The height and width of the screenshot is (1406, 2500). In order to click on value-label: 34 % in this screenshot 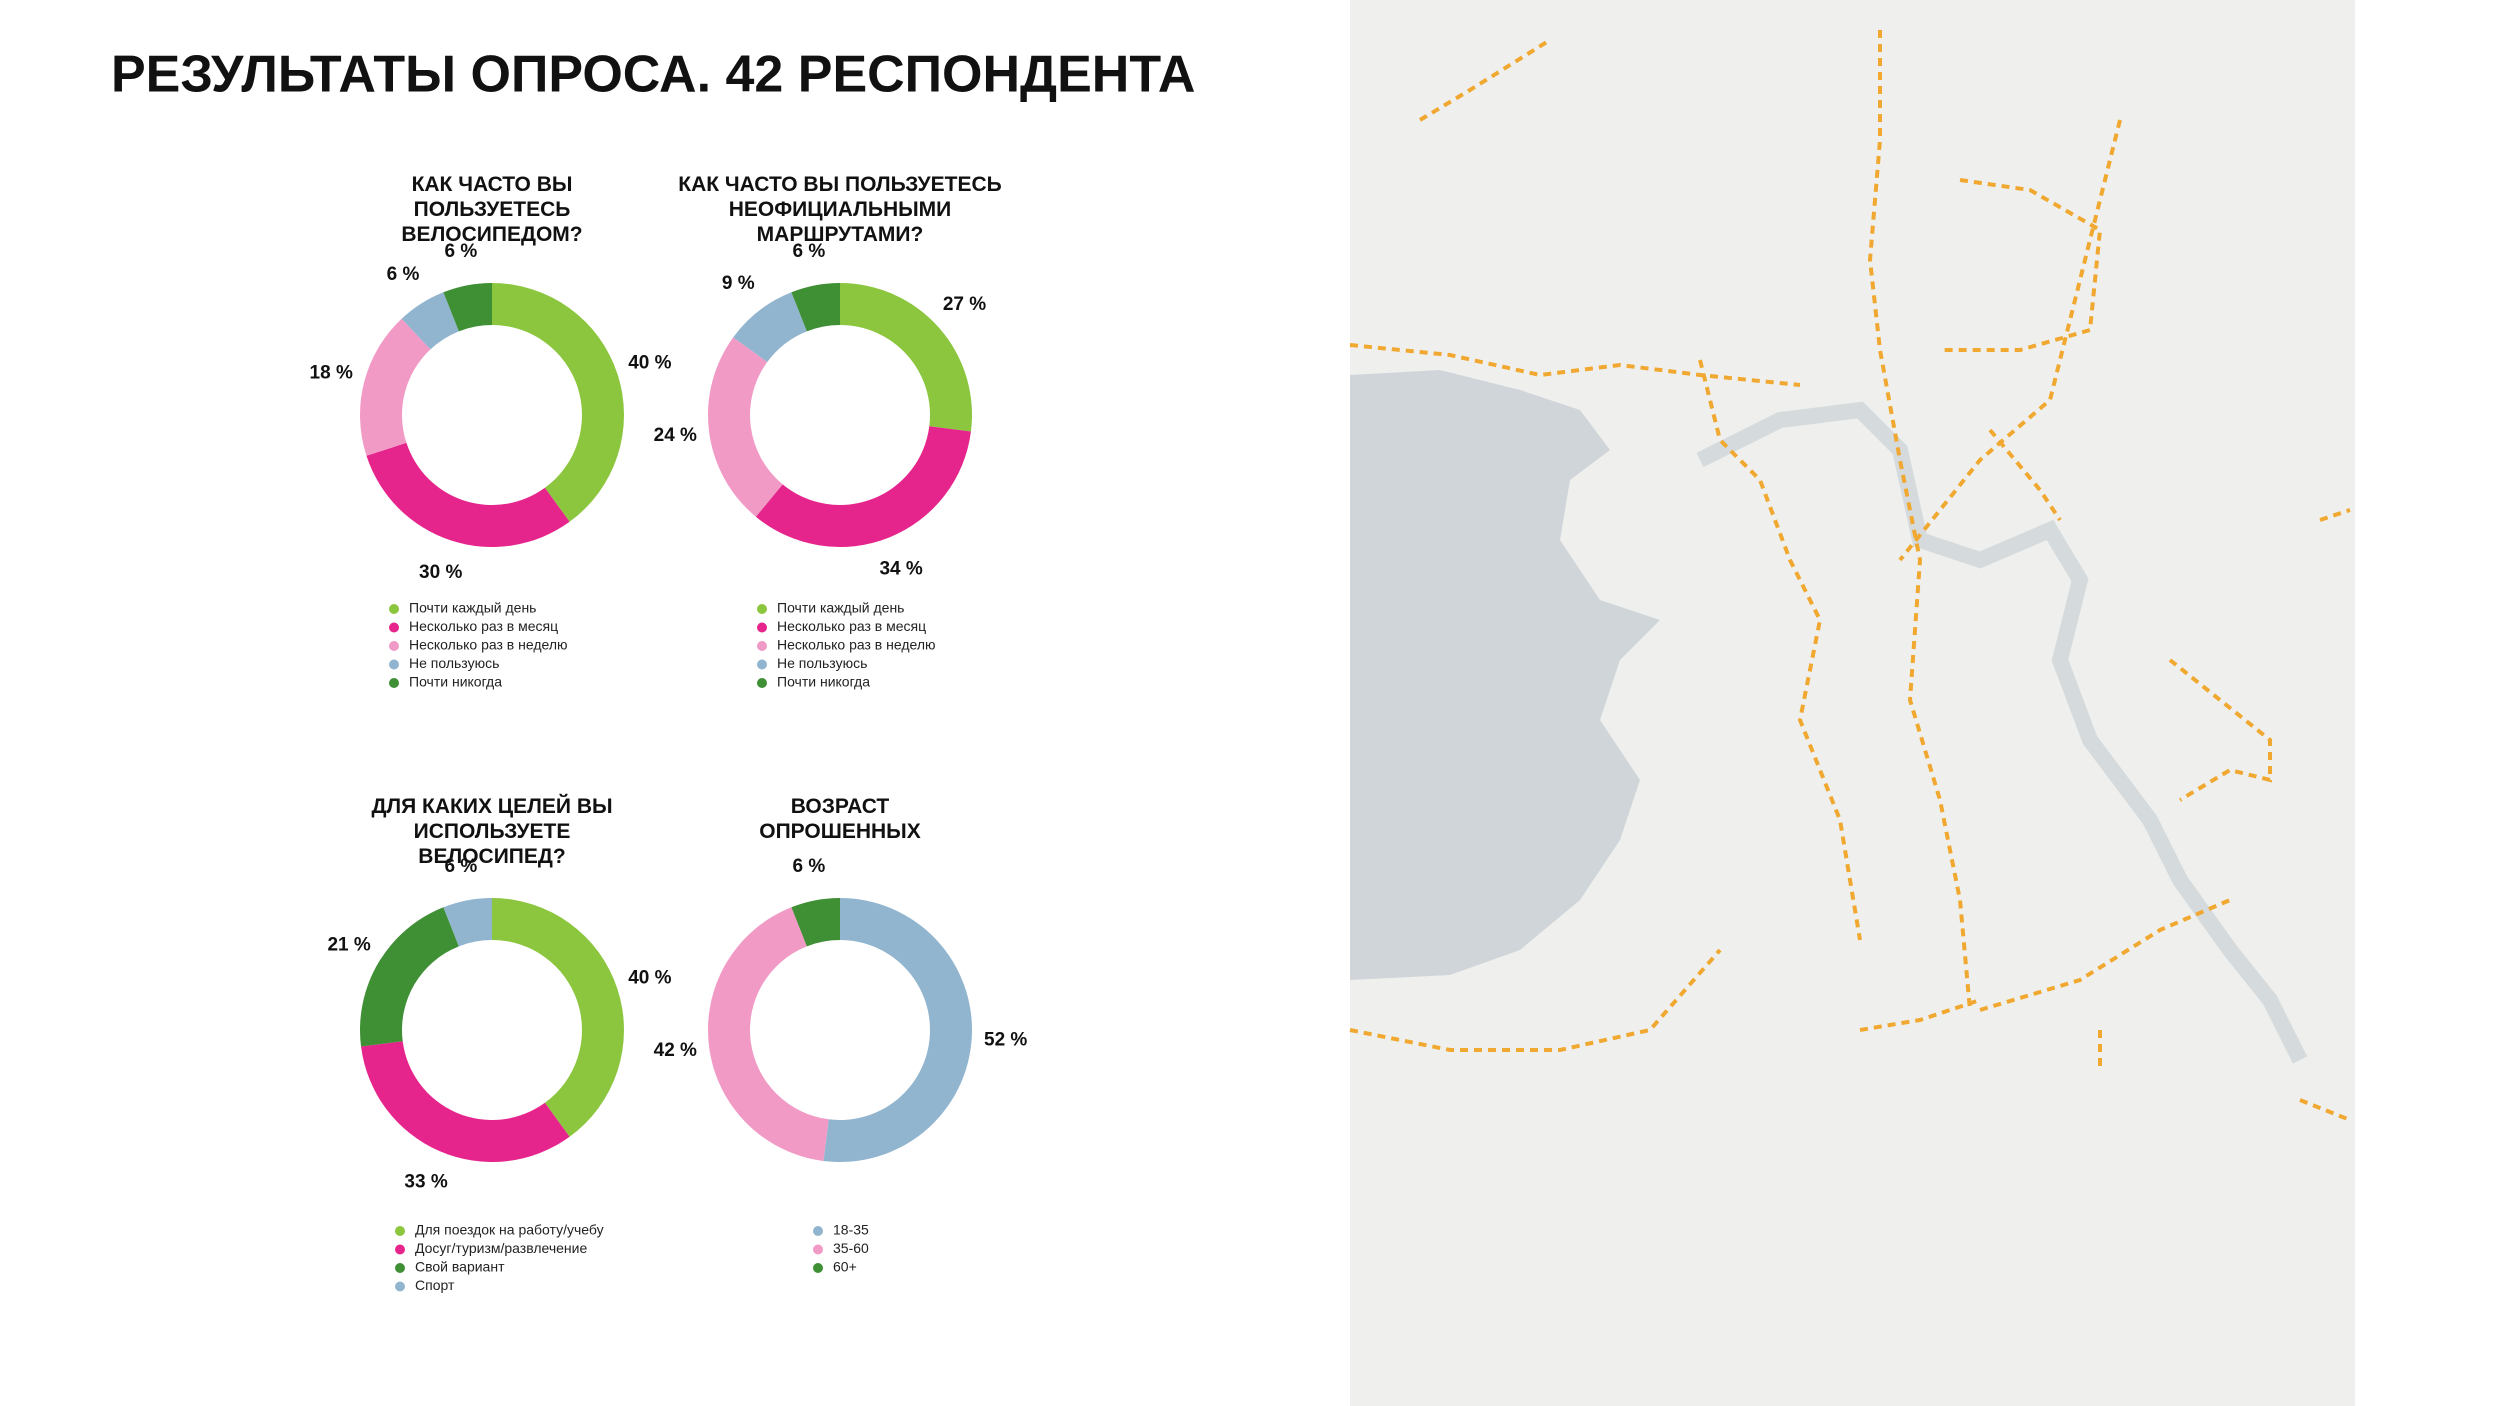, I will do `click(900, 568)`.